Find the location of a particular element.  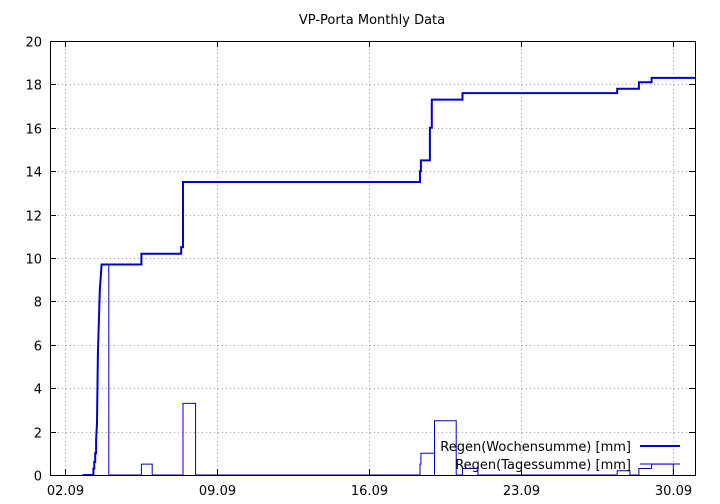

y-tick-label: 4 is located at coordinates (38, 390).